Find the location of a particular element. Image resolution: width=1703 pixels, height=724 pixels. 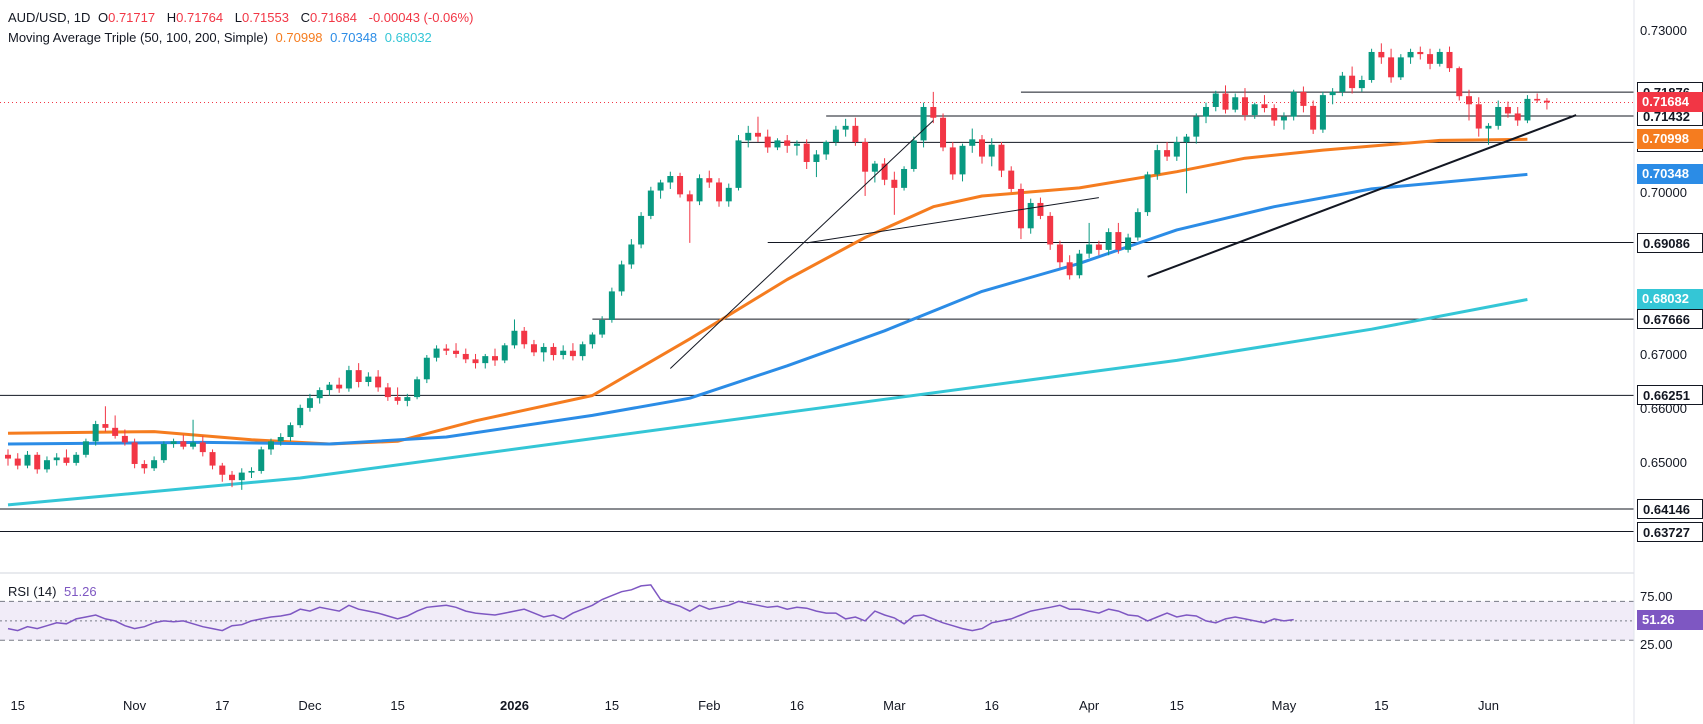

low-field: L0.71553 is located at coordinates (264, 17).